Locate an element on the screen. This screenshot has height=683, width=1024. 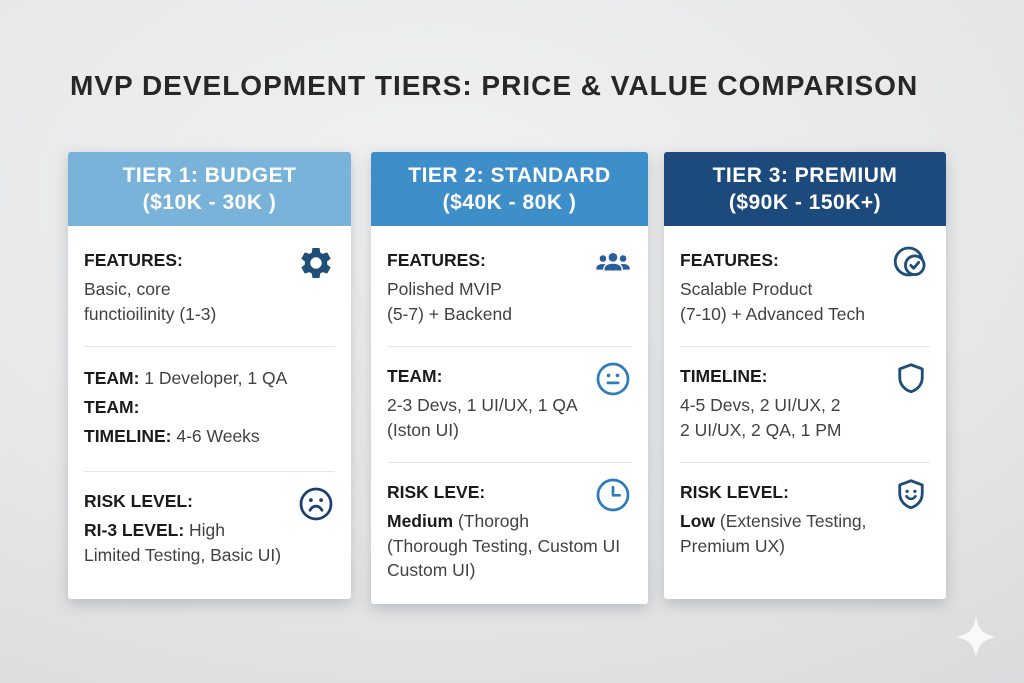
section-heading: TEAM: is located at coordinates (415, 376).